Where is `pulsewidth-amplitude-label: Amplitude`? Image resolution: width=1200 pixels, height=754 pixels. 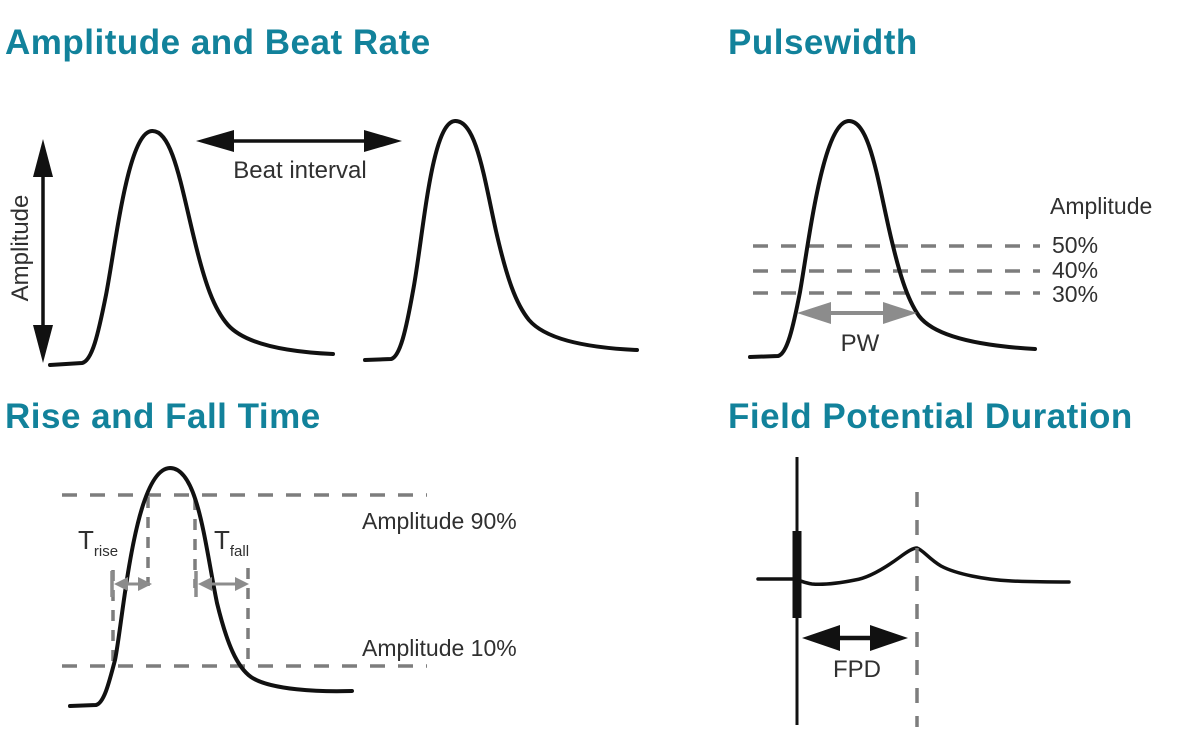 pulsewidth-amplitude-label: Amplitude is located at coordinates (1101, 206).